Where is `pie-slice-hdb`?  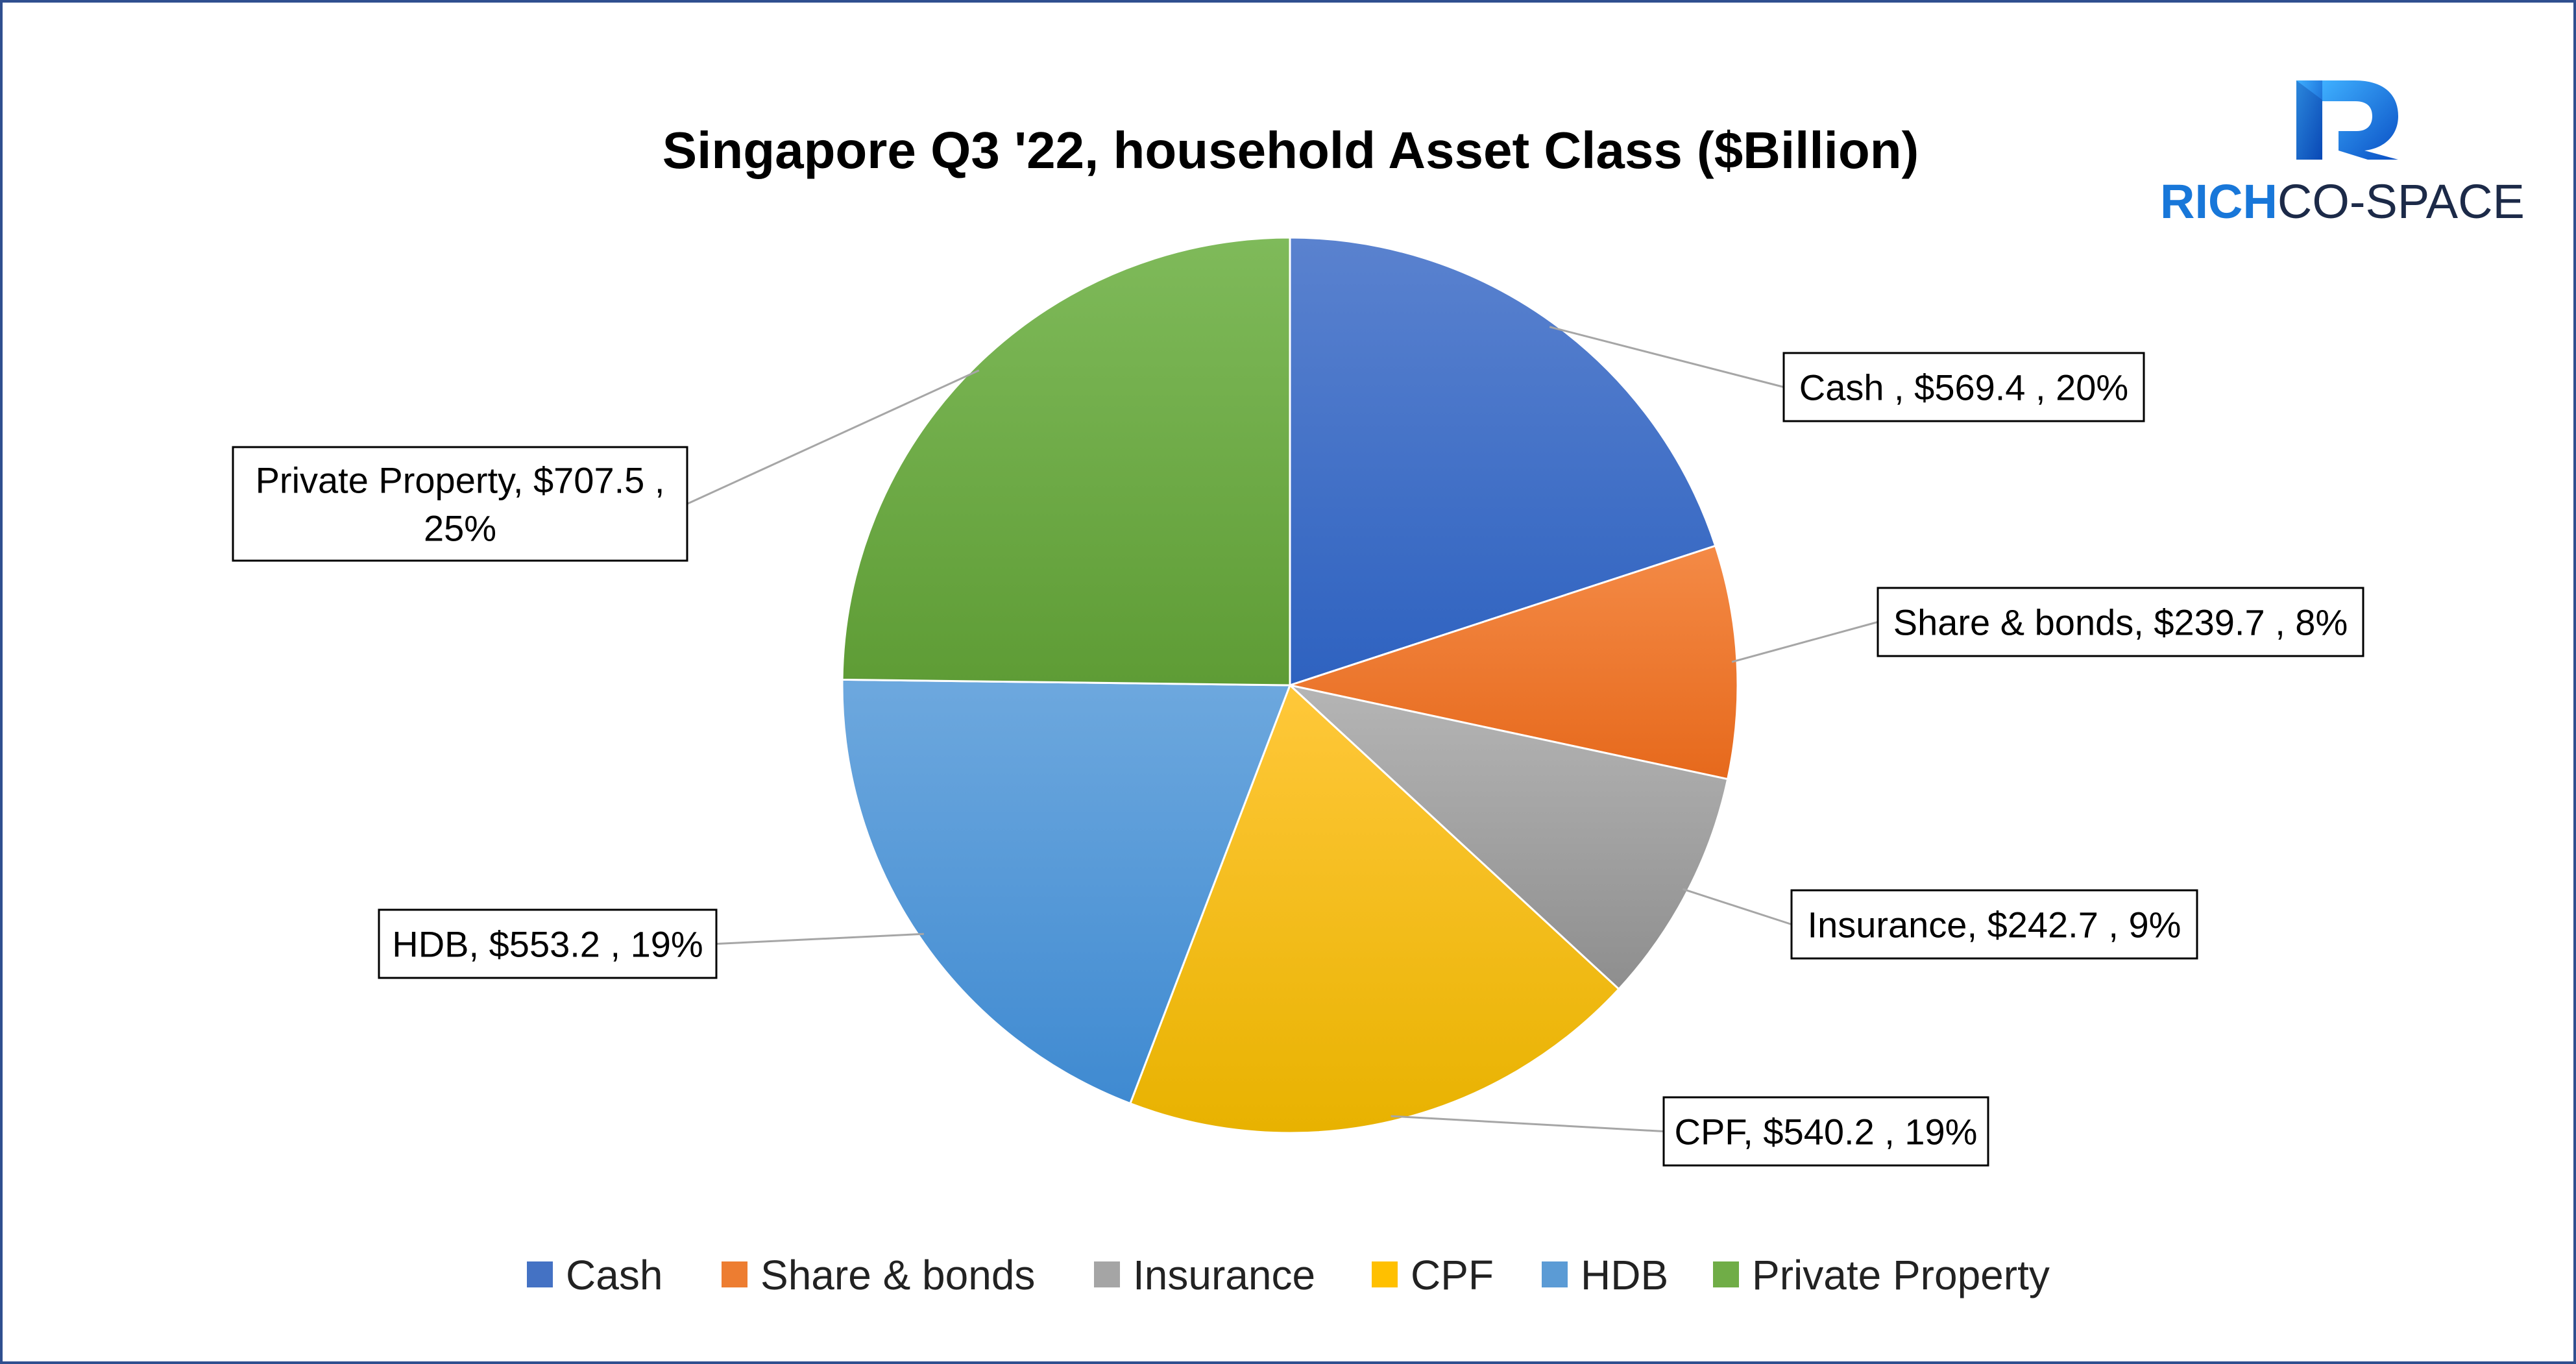
pie-slice-hdb is located at coordinates (1066, 891).